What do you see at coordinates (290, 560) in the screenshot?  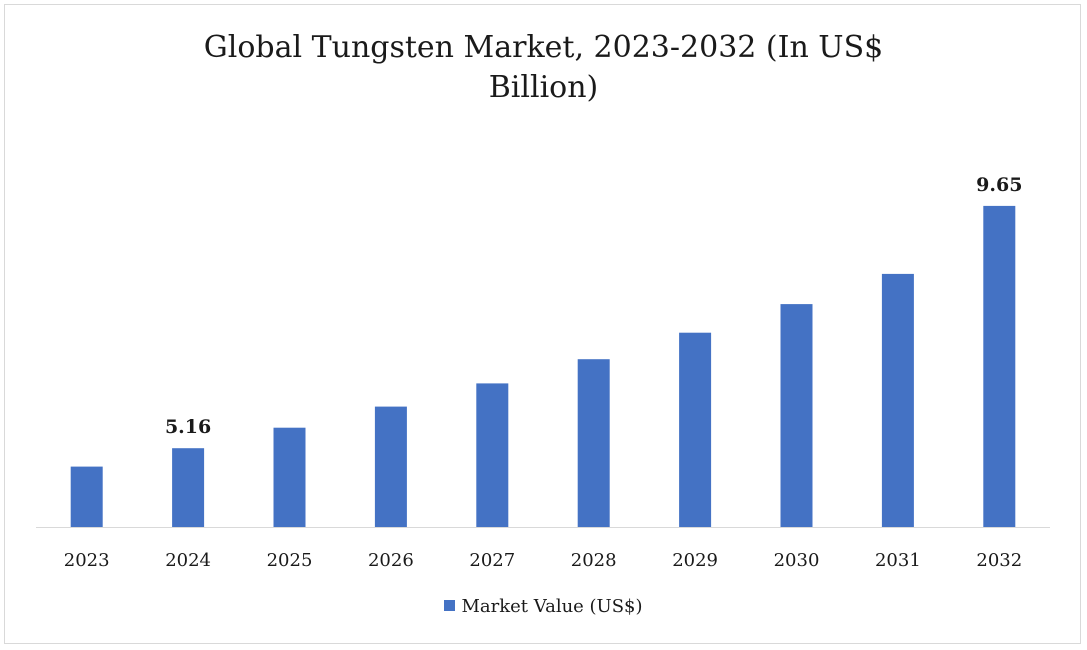 I see `x-tick-label-2025: 2025` at bounding box center [290, 560].